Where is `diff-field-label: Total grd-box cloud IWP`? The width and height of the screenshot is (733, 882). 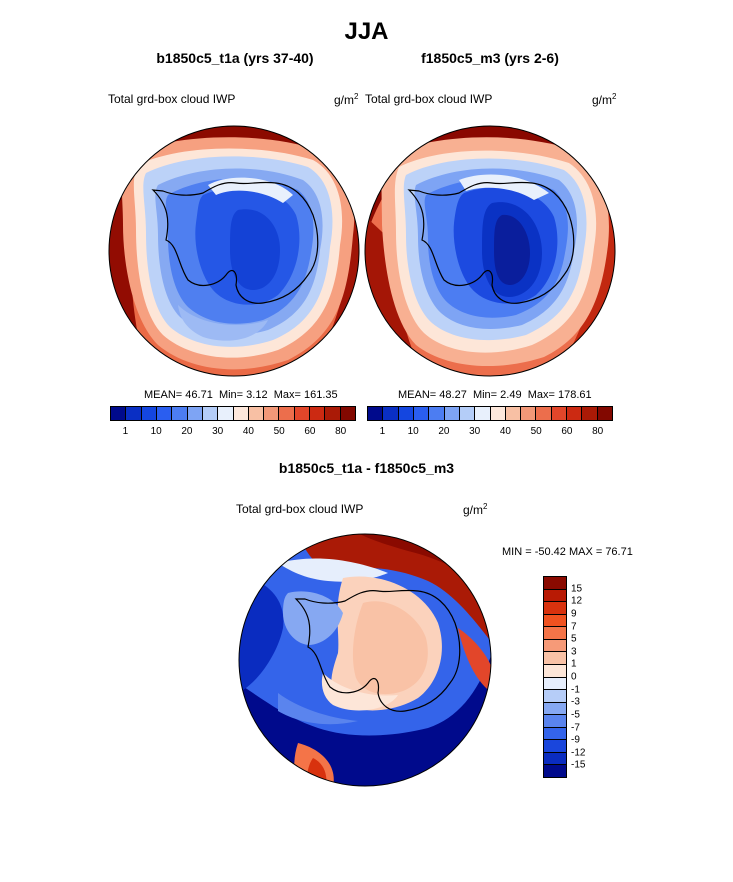
diff-field-label: Total grd-box cloud IWP is located at coordinates (300, 509).